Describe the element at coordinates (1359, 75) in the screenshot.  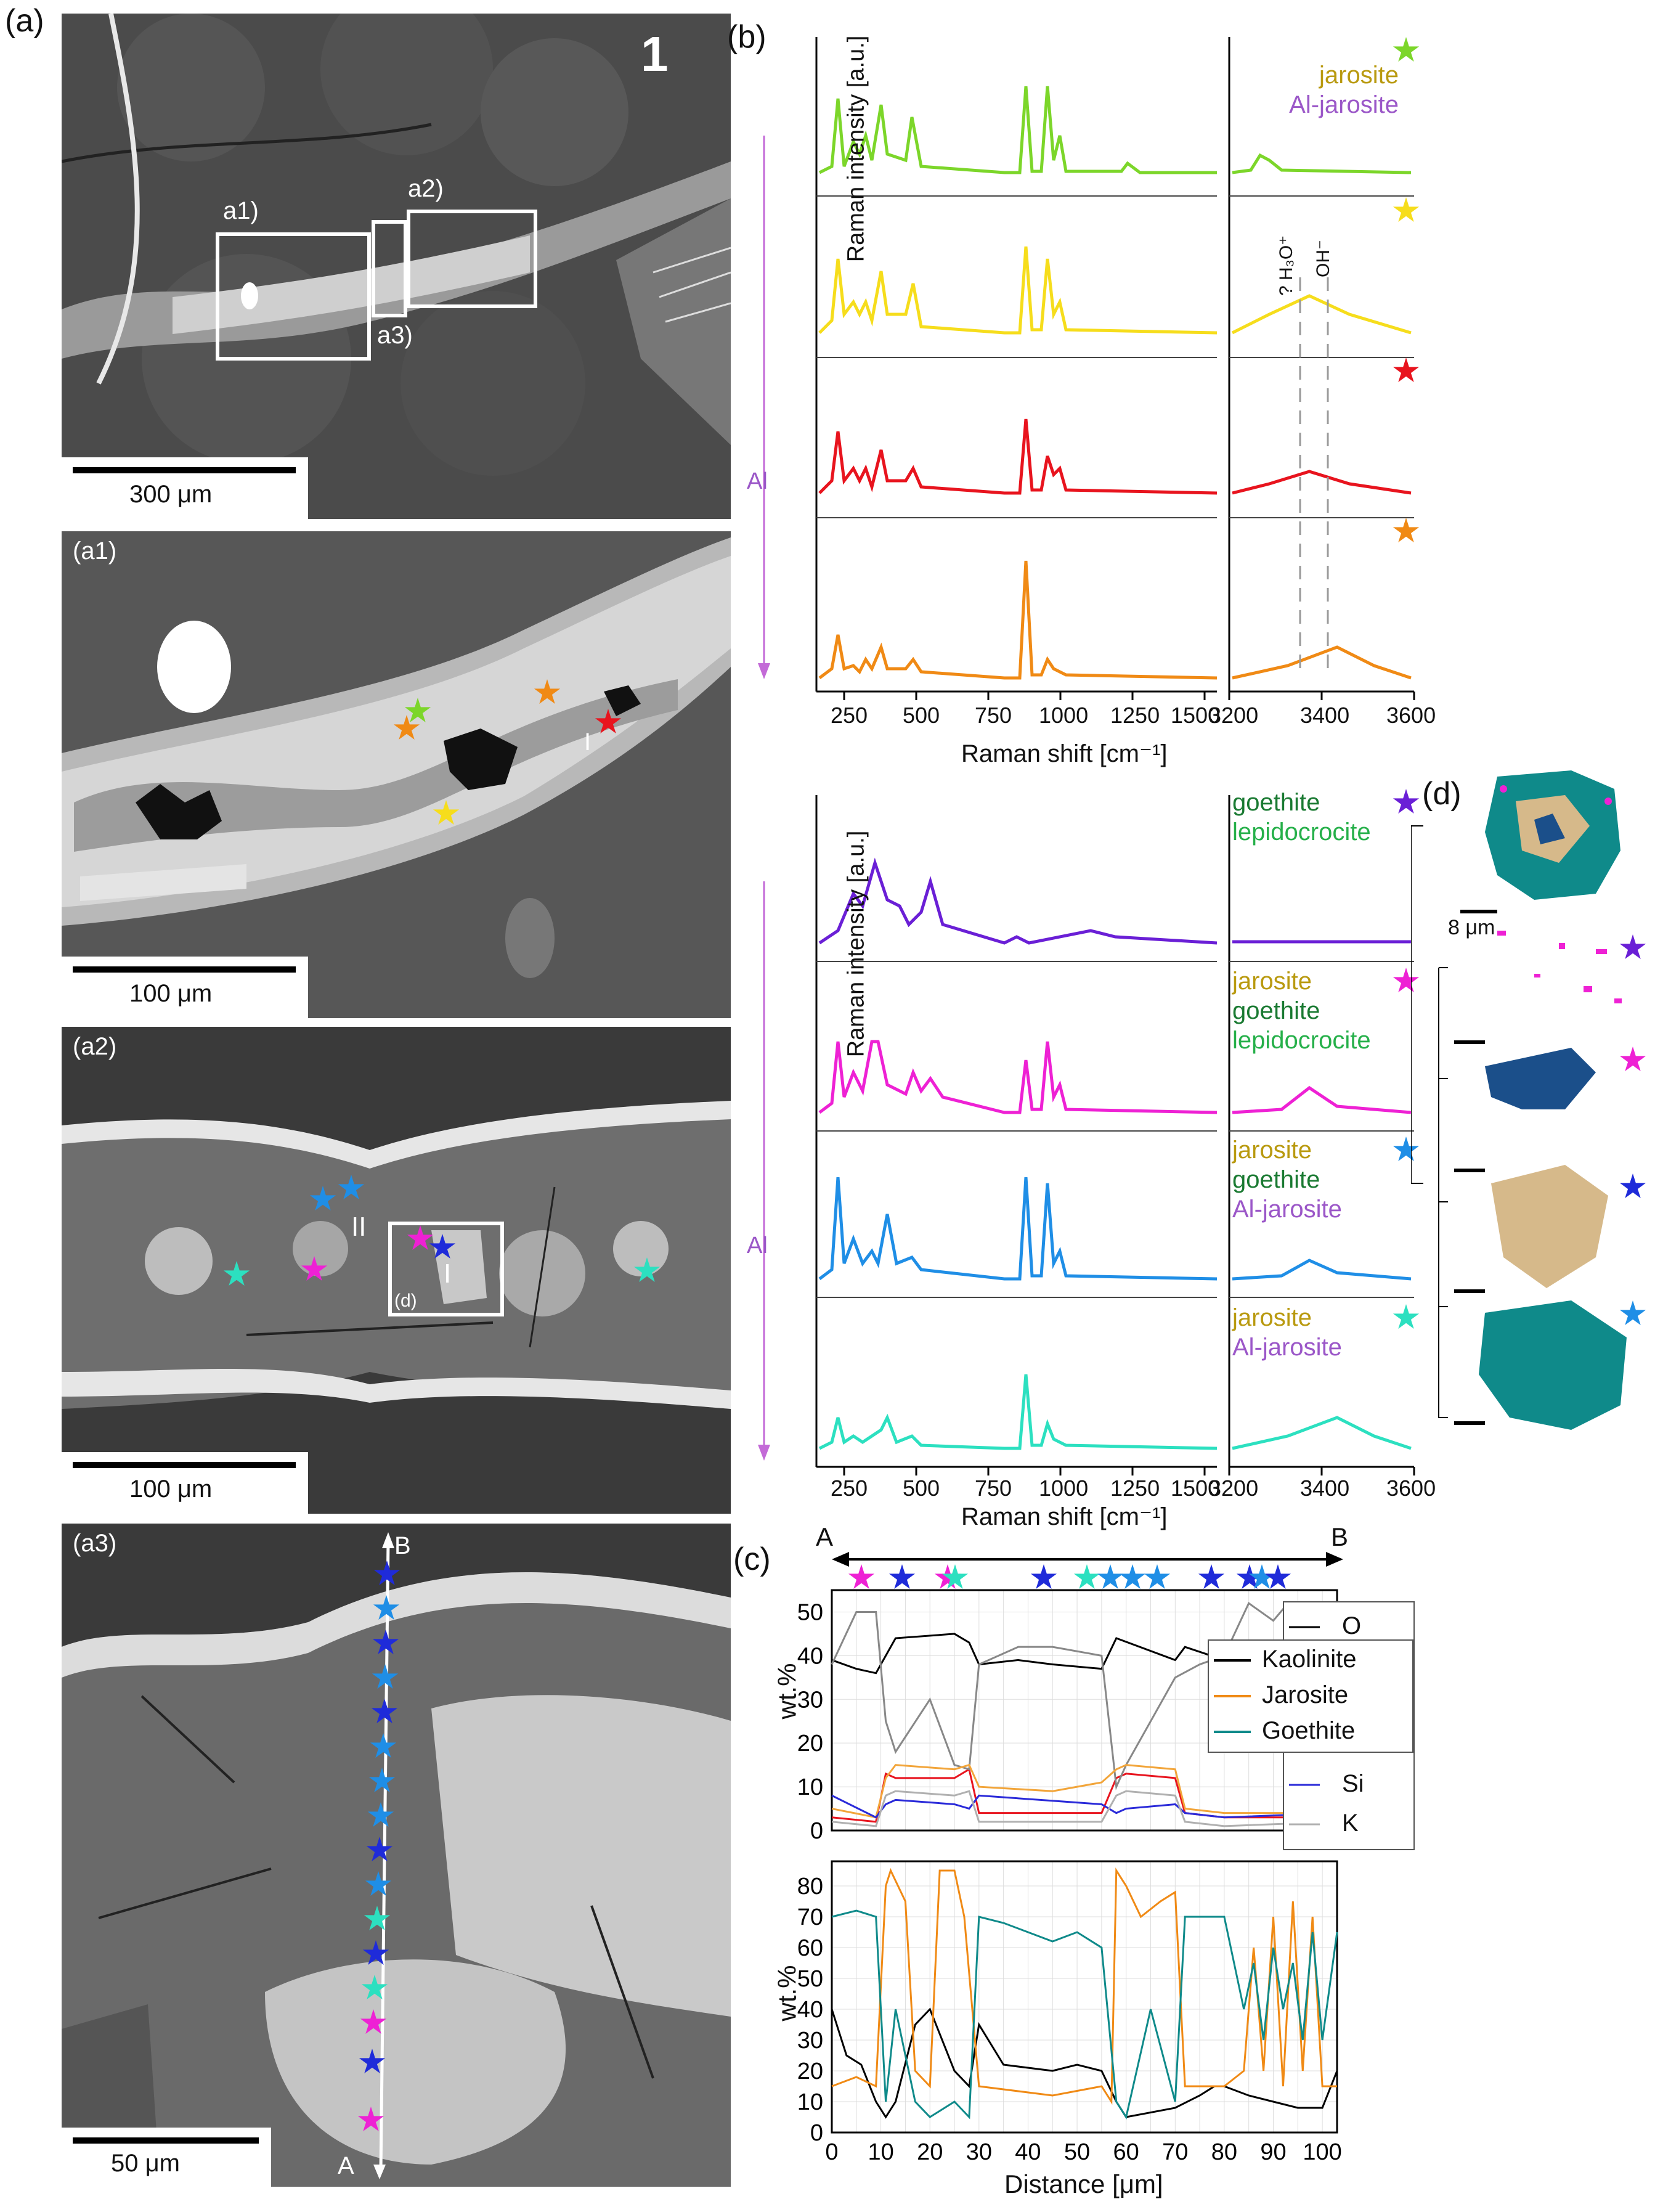
I see `legend-jarosite: jarosite` at that location.